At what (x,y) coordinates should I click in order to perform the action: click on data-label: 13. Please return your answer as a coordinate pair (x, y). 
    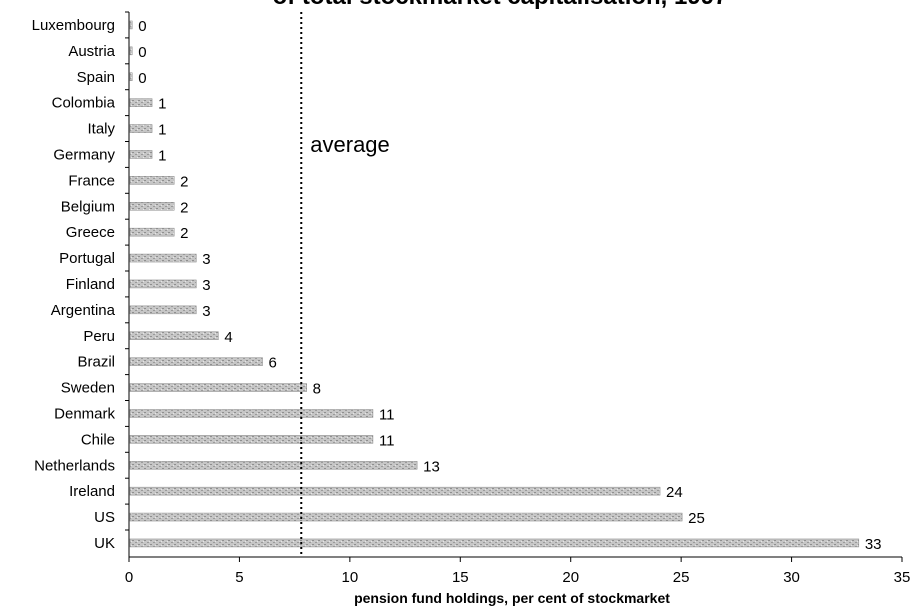
    Looking at the image, I should click on (431, 466).